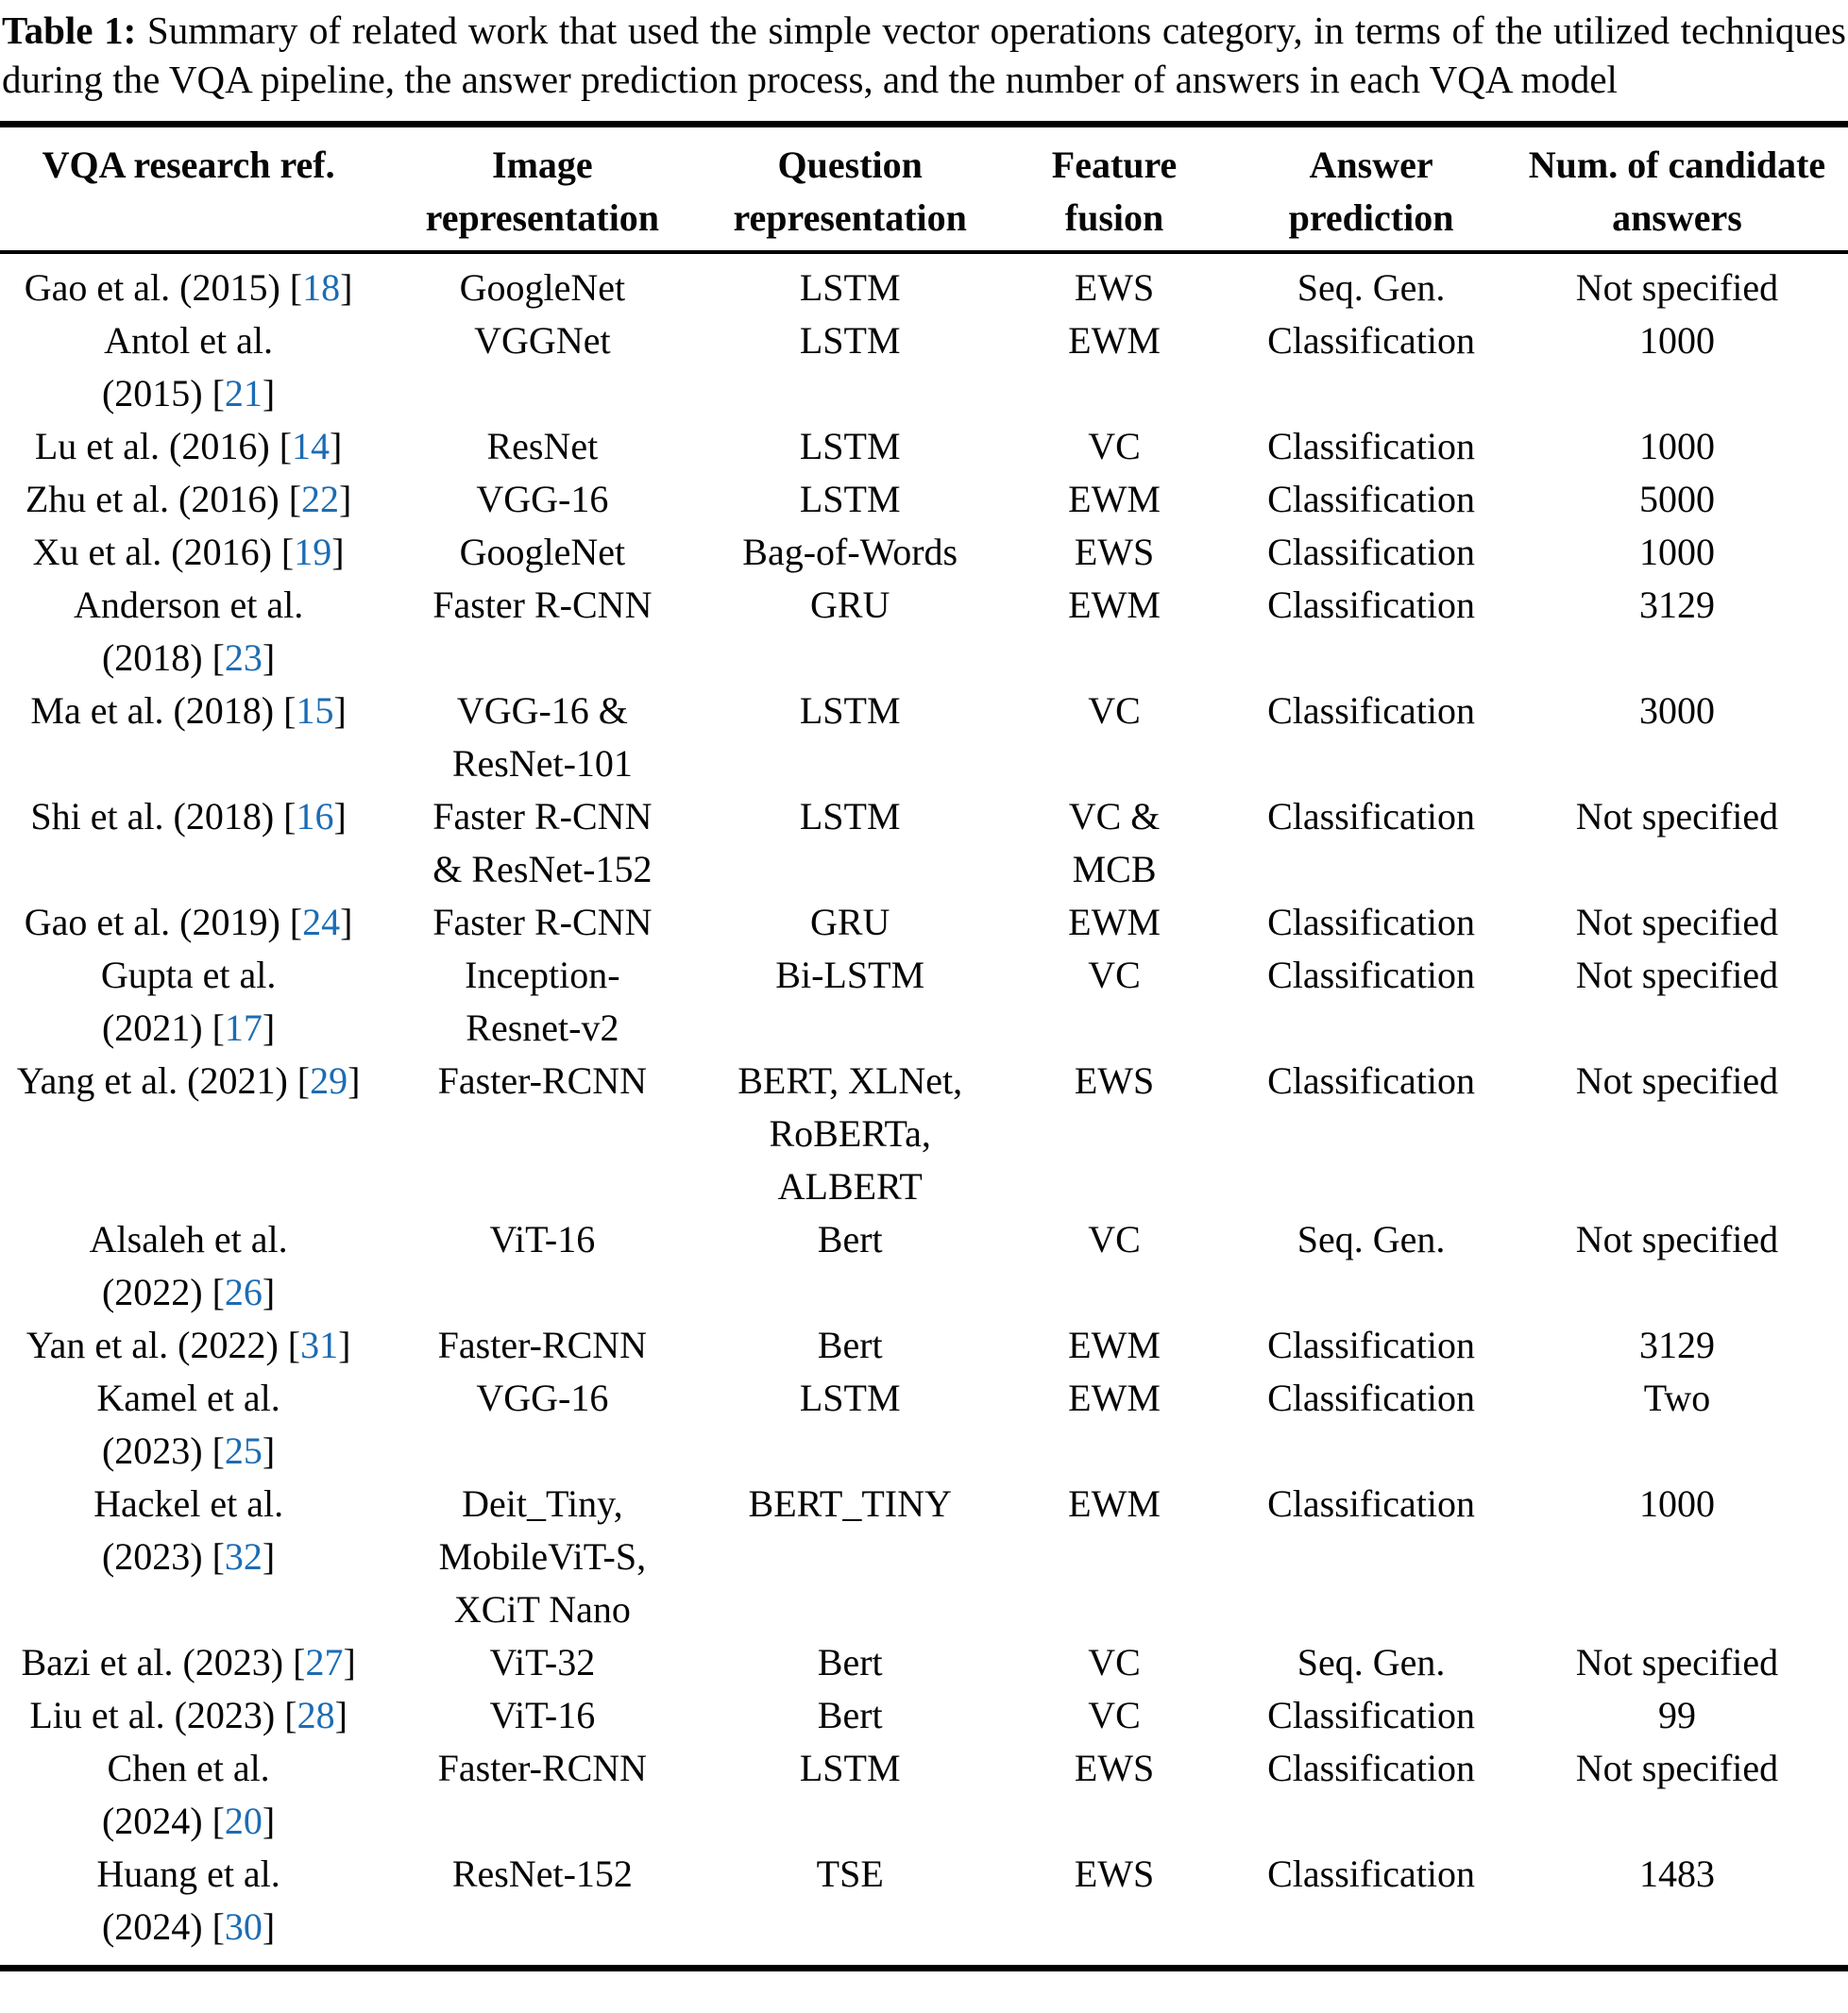  What do you see at coordinates (243, 658) in the screenshot?
I see `citation-link: 23` at bounding box center [243, 658].